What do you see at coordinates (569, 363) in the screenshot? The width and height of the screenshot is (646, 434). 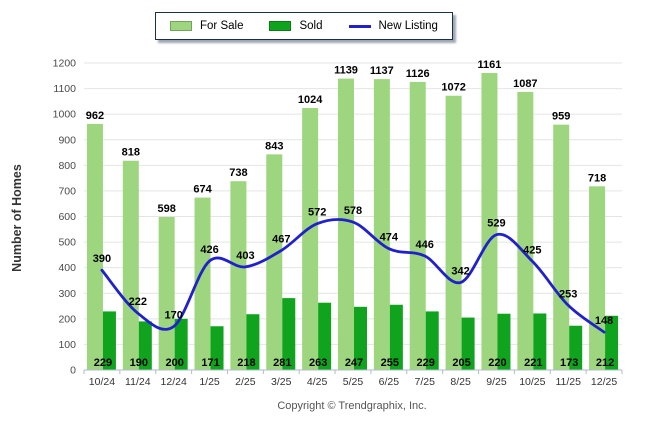 I see `sold-value-label: 173` at bounding box center [569, 363].